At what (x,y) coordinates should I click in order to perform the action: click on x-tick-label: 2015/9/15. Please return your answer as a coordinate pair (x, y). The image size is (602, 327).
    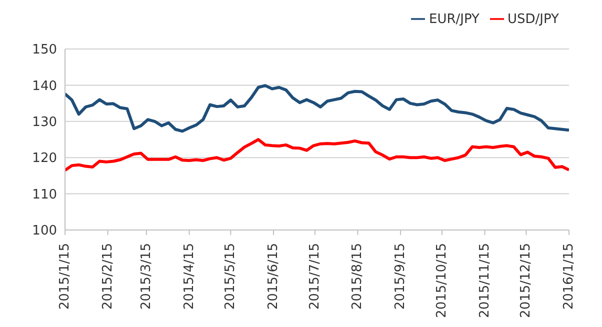
    Looking at the image, I should click on (400, 276).